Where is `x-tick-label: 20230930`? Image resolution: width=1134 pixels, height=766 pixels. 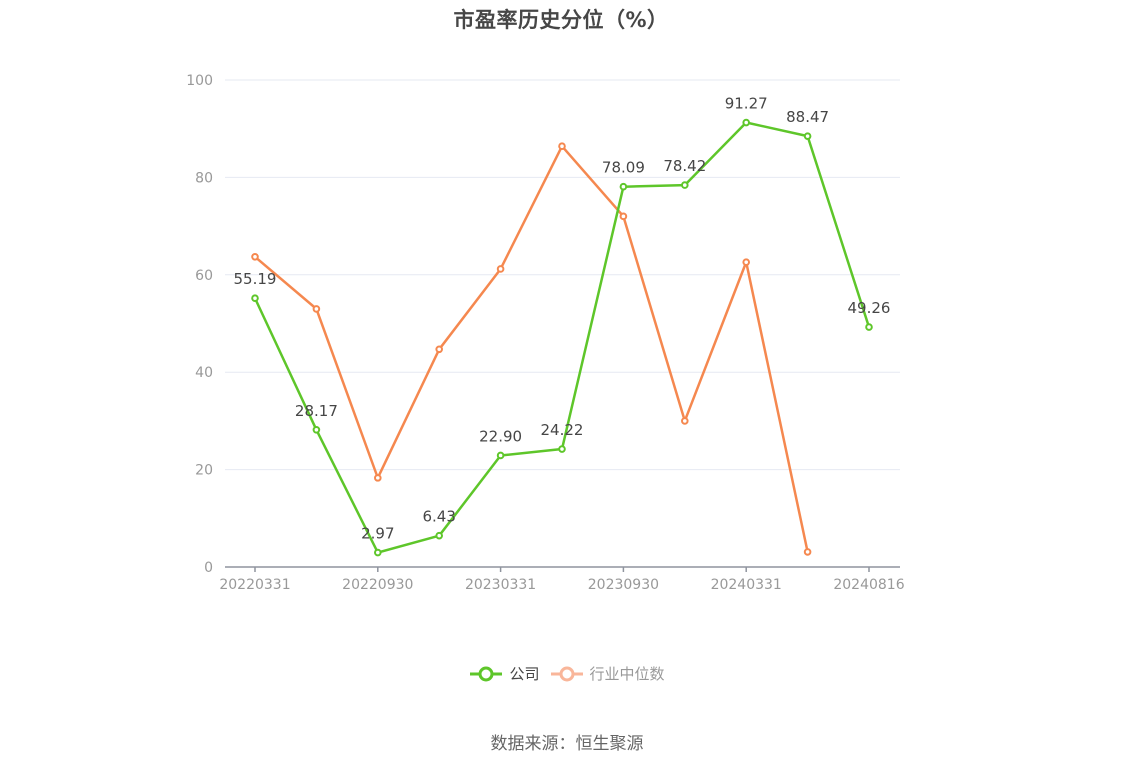 x-tick-label: 20230930 is located at coordinates (623, 585).